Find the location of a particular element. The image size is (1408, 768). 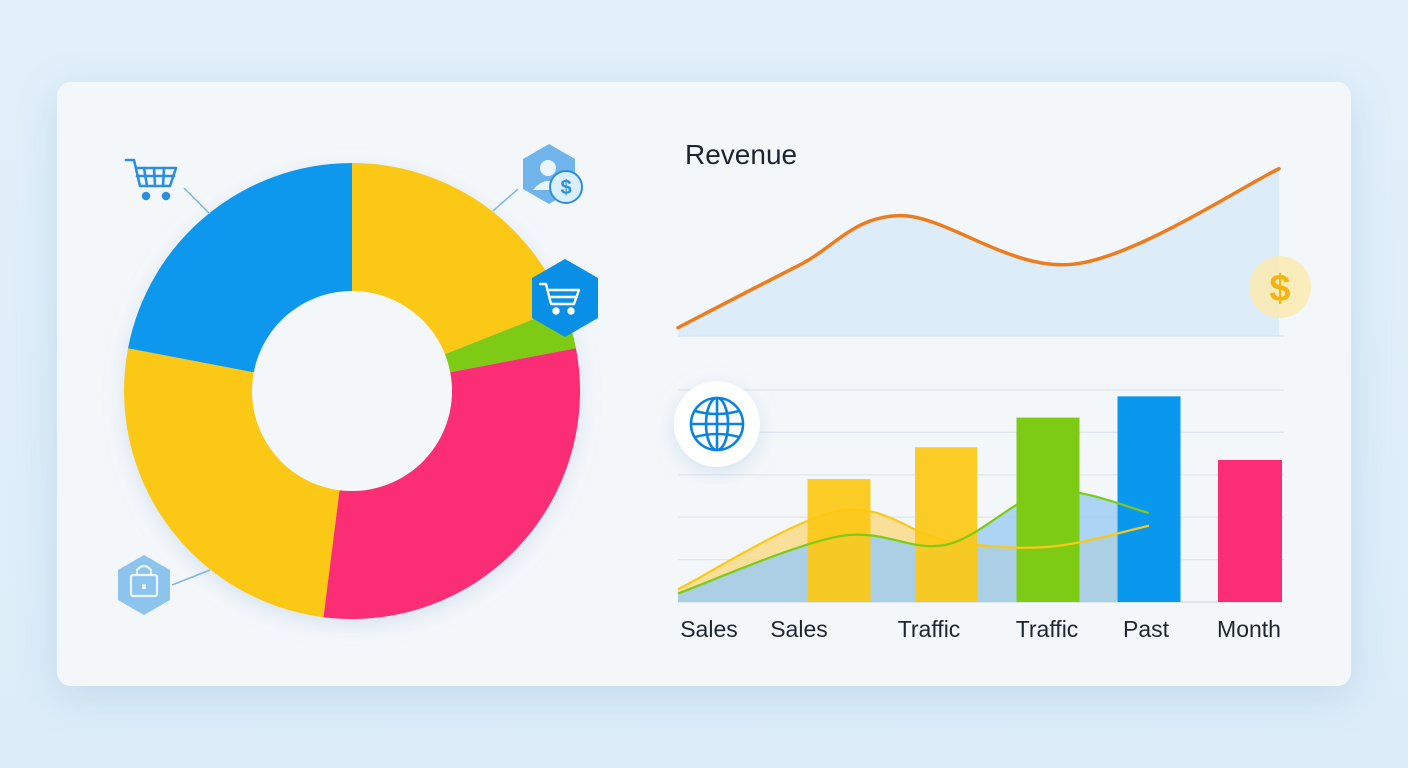

bar-label-4: Past is located at coordinates (1146, 629).